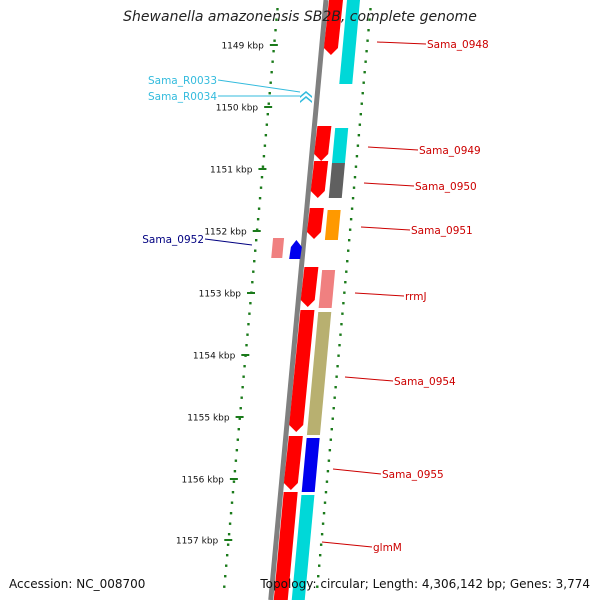 This screenshot has width=600, height=600. I want to click on gene-label: Sama_R0034, so click(182, 97).